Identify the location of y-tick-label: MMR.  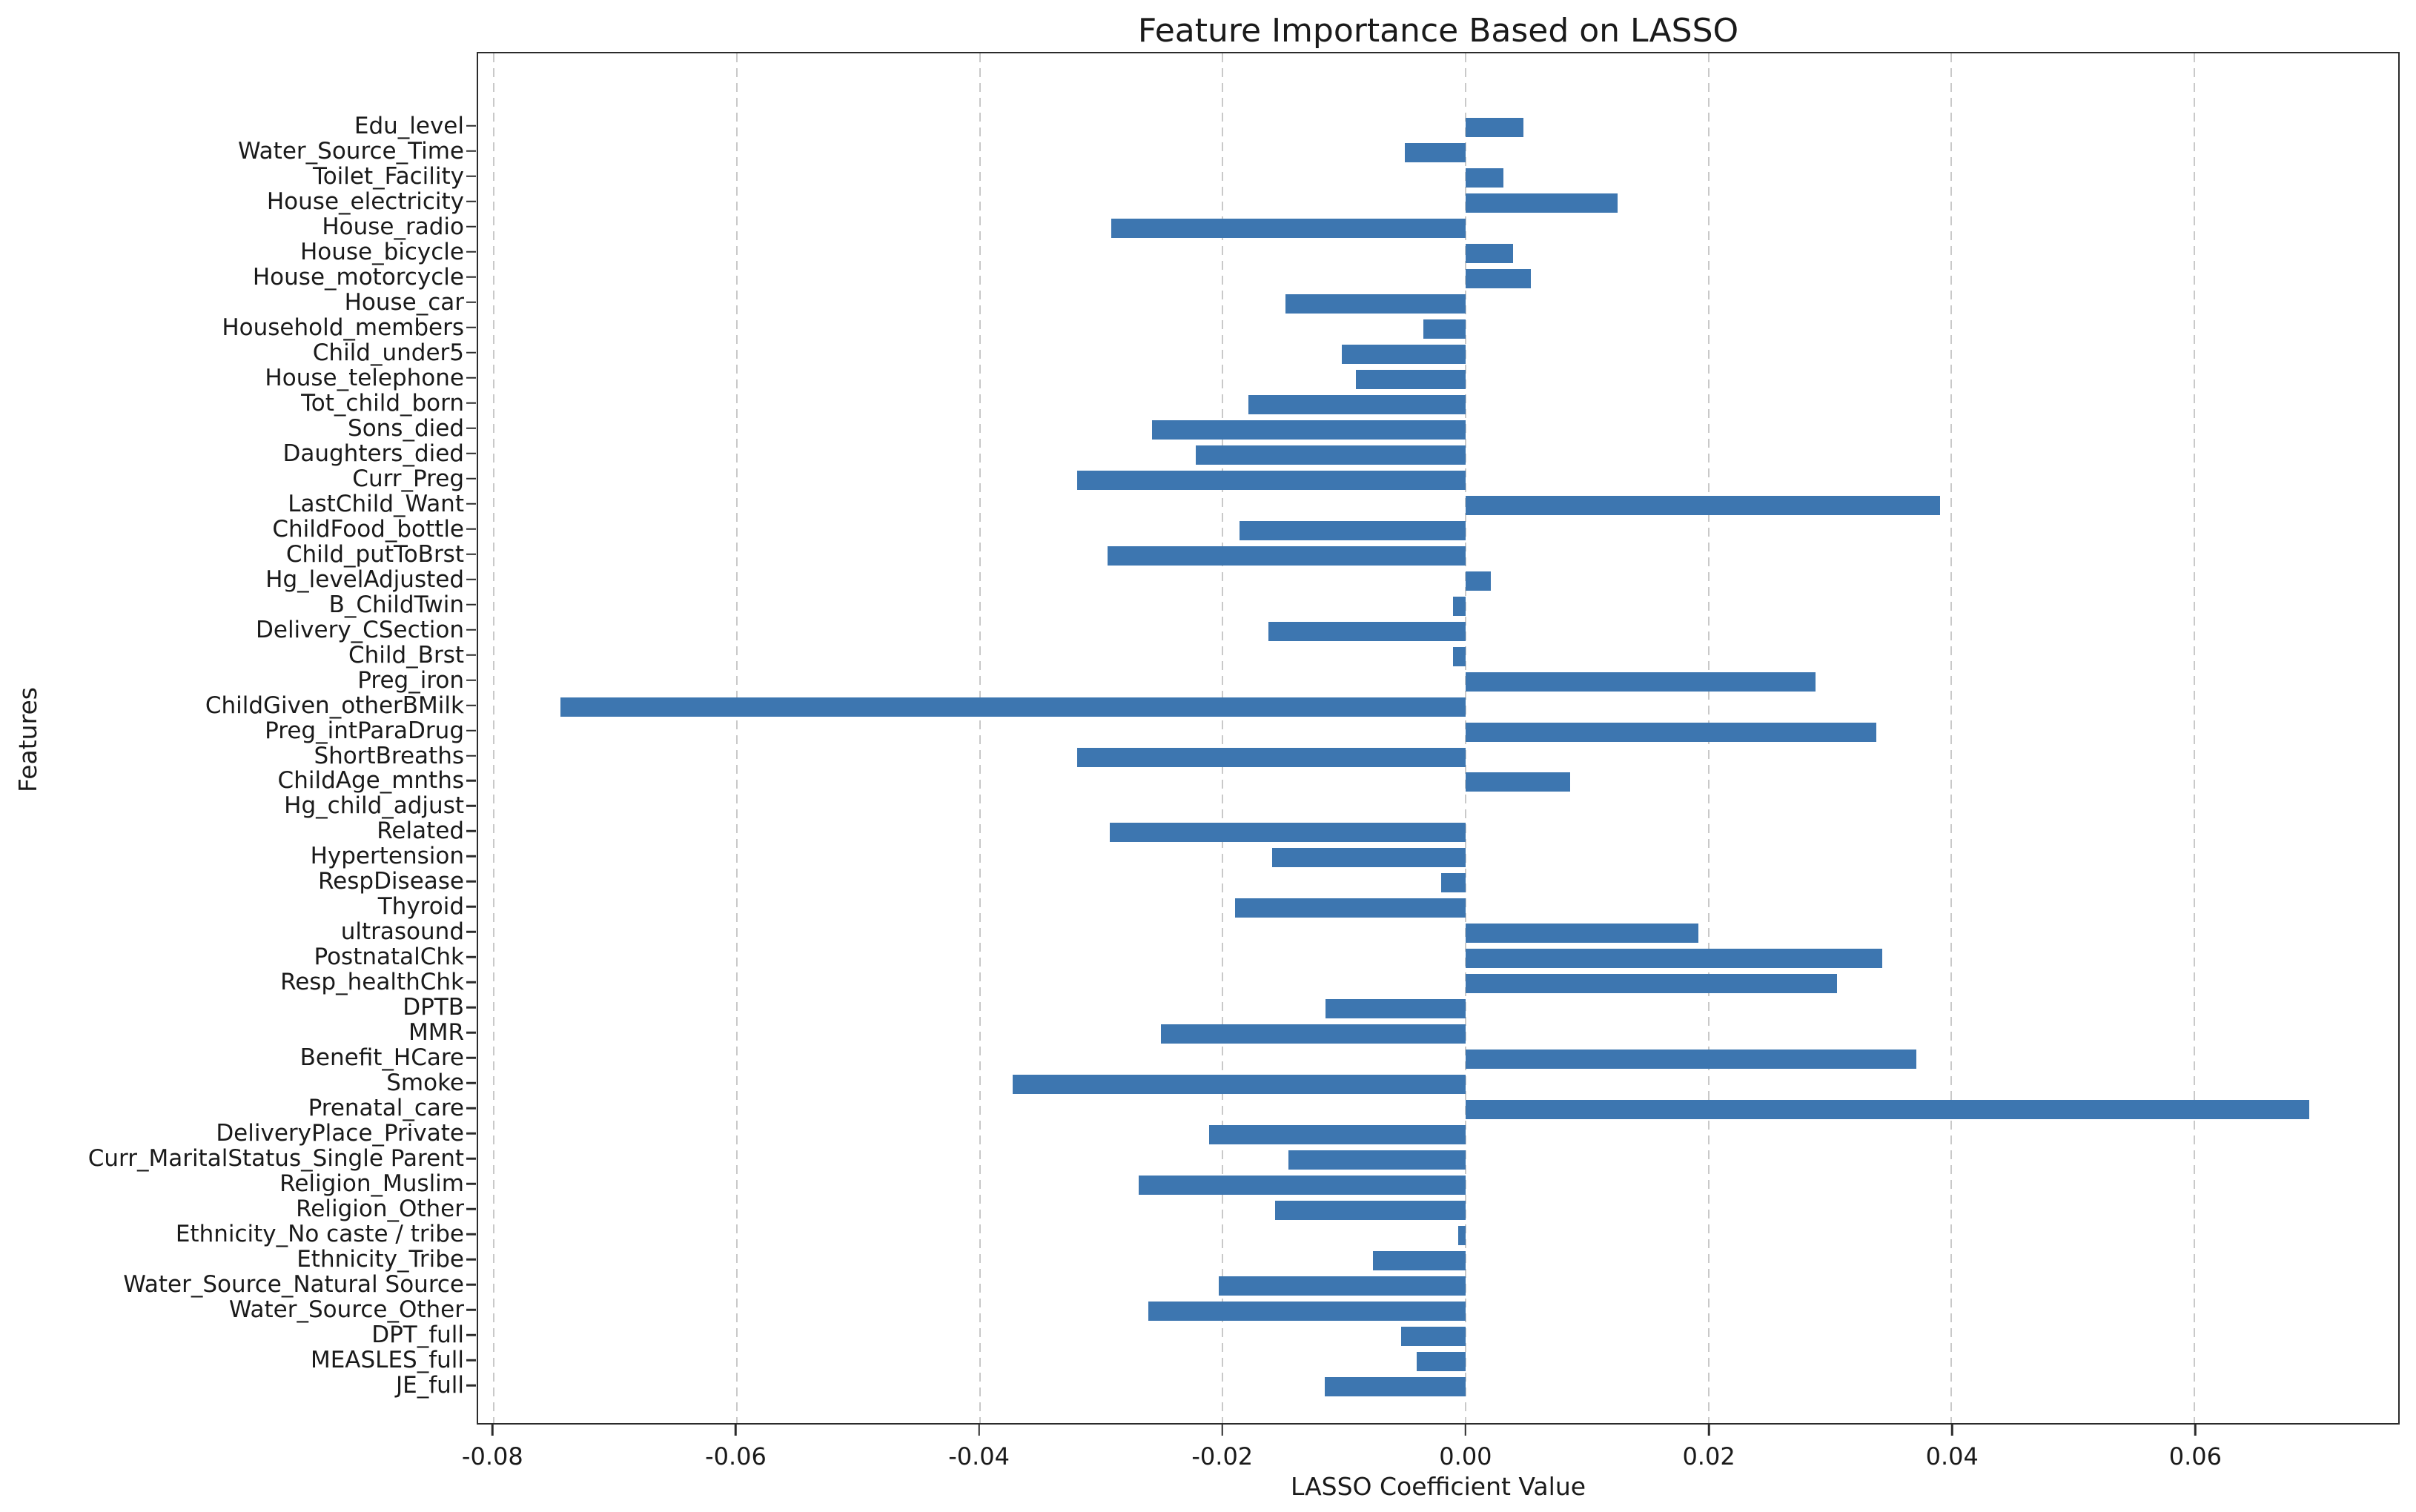
(436, 1033).